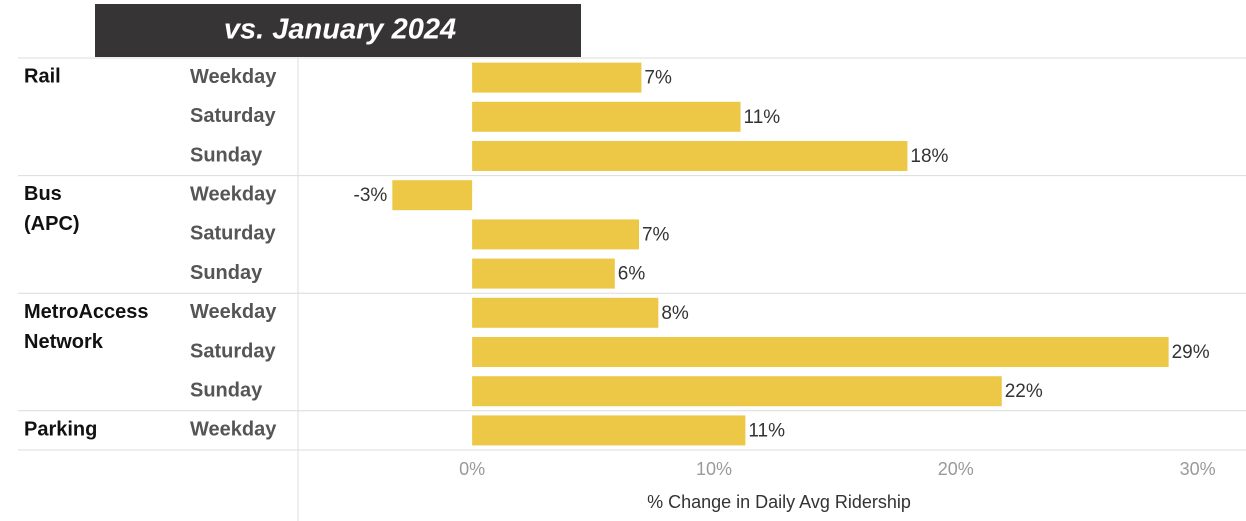 The width and height of the screenshot is (1246, 521). What do you see at coordinates (371, 195) in the screenshot?
I see `value-label: -3%` at bounding box center [371, 195].